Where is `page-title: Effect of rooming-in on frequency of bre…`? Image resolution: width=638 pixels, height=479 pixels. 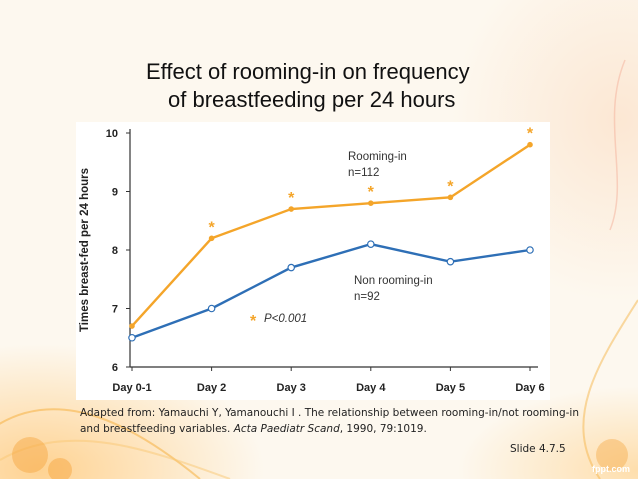 page-title: Effect of rooming-in on frequency of bre… is located at coordinates (320, 86).